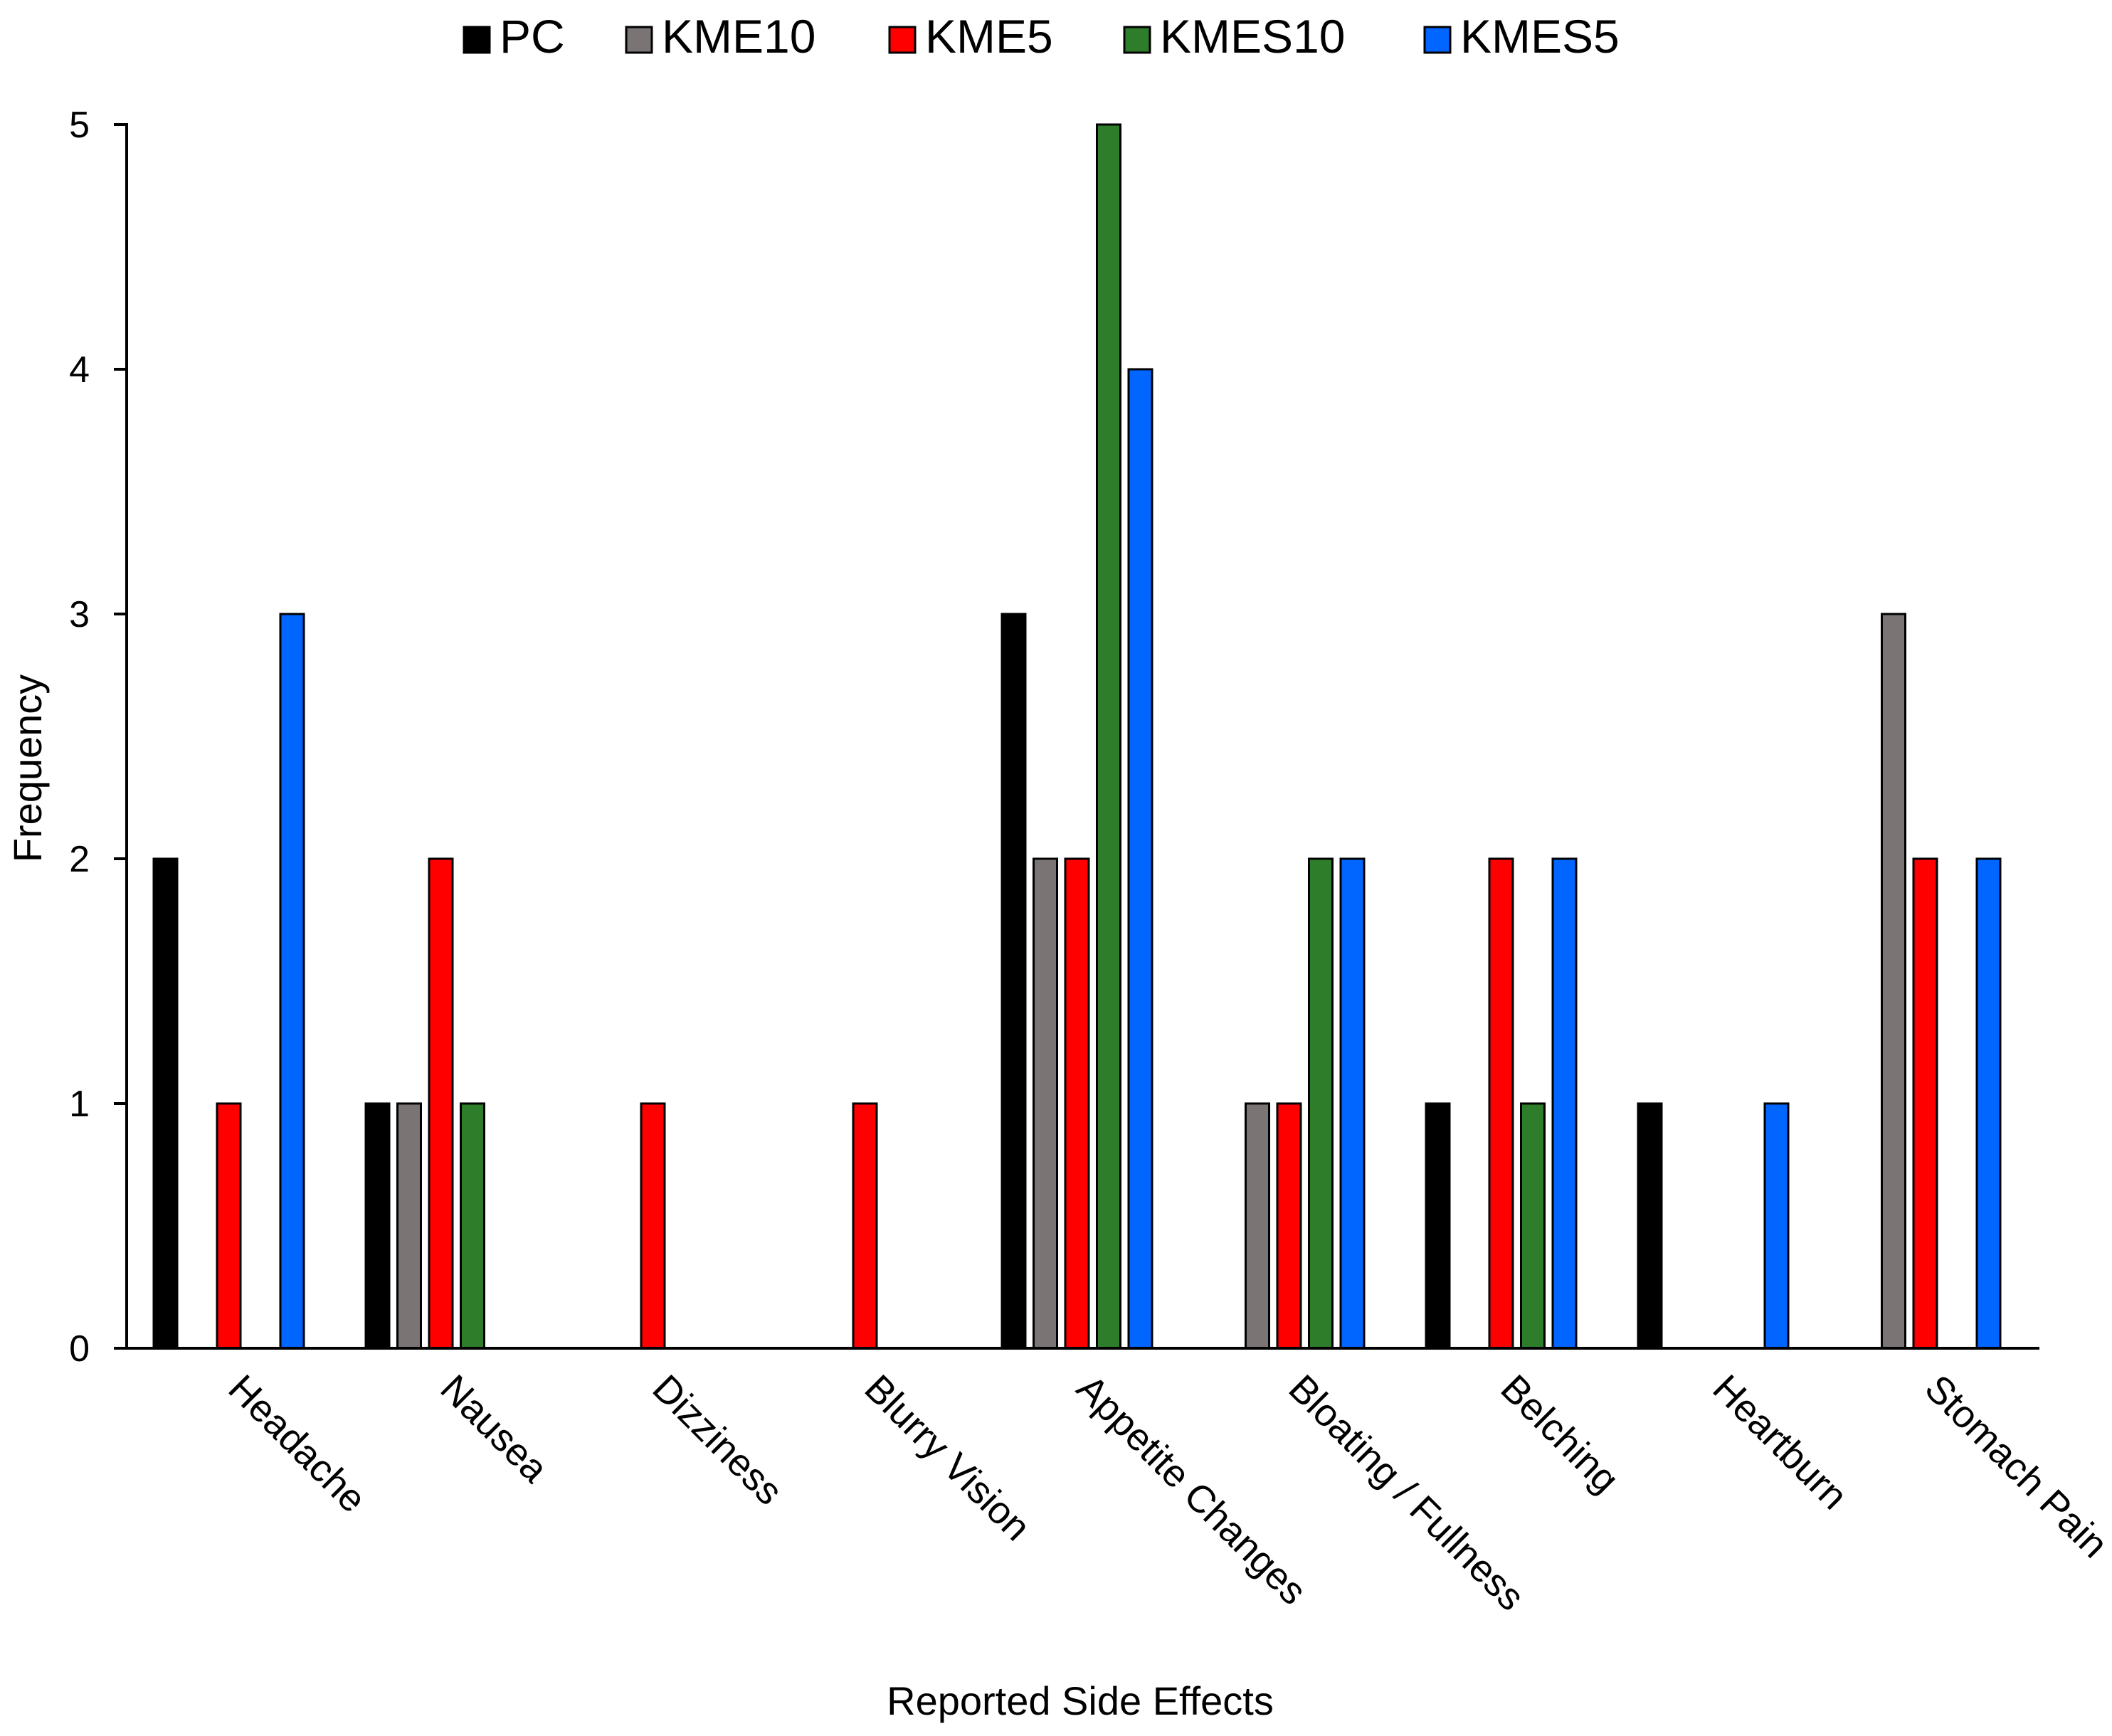  I want to click on x-category-label: Blurry Vision, so click(948, 1458).